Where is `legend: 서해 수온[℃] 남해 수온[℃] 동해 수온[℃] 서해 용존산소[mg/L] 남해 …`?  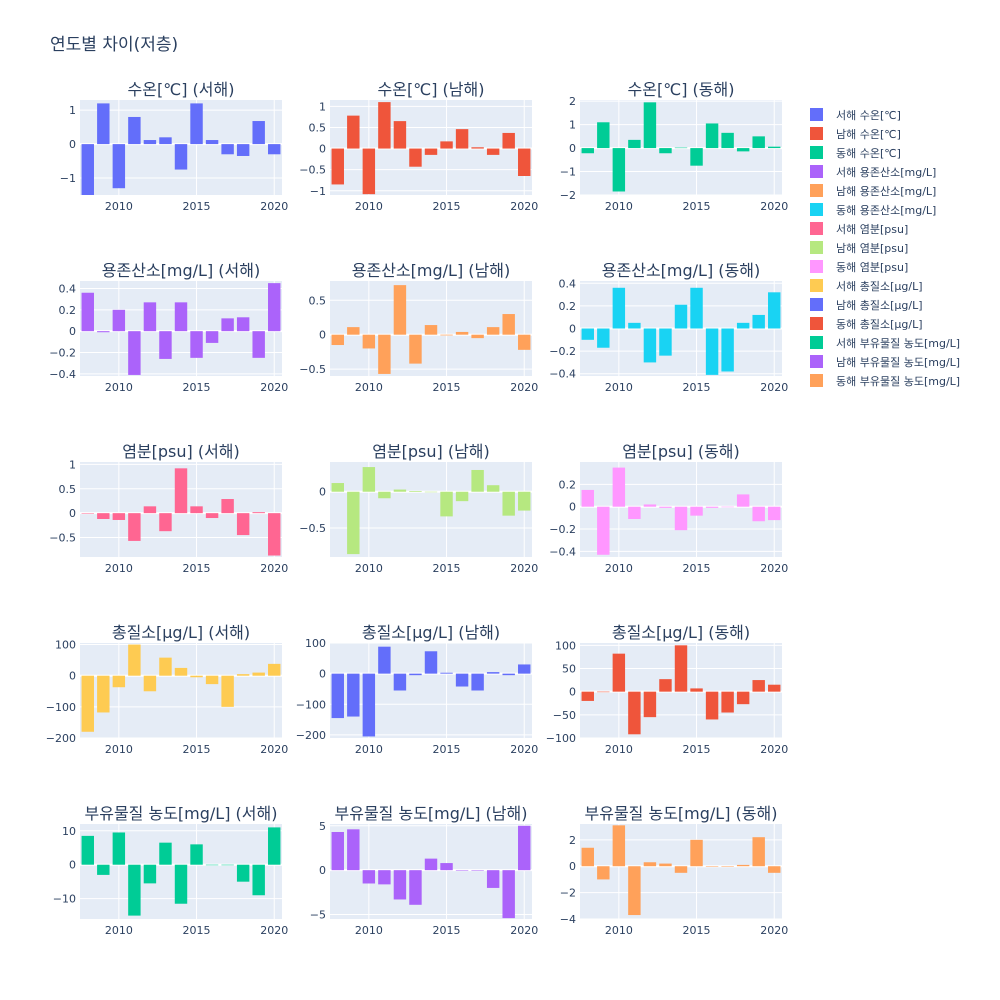 legend: 서해 수온[℃] 남해 수온[℃] 동해 수온[℃] 서해 용존산소[mg/L] 남해 … is located at coordinates (885, 248).